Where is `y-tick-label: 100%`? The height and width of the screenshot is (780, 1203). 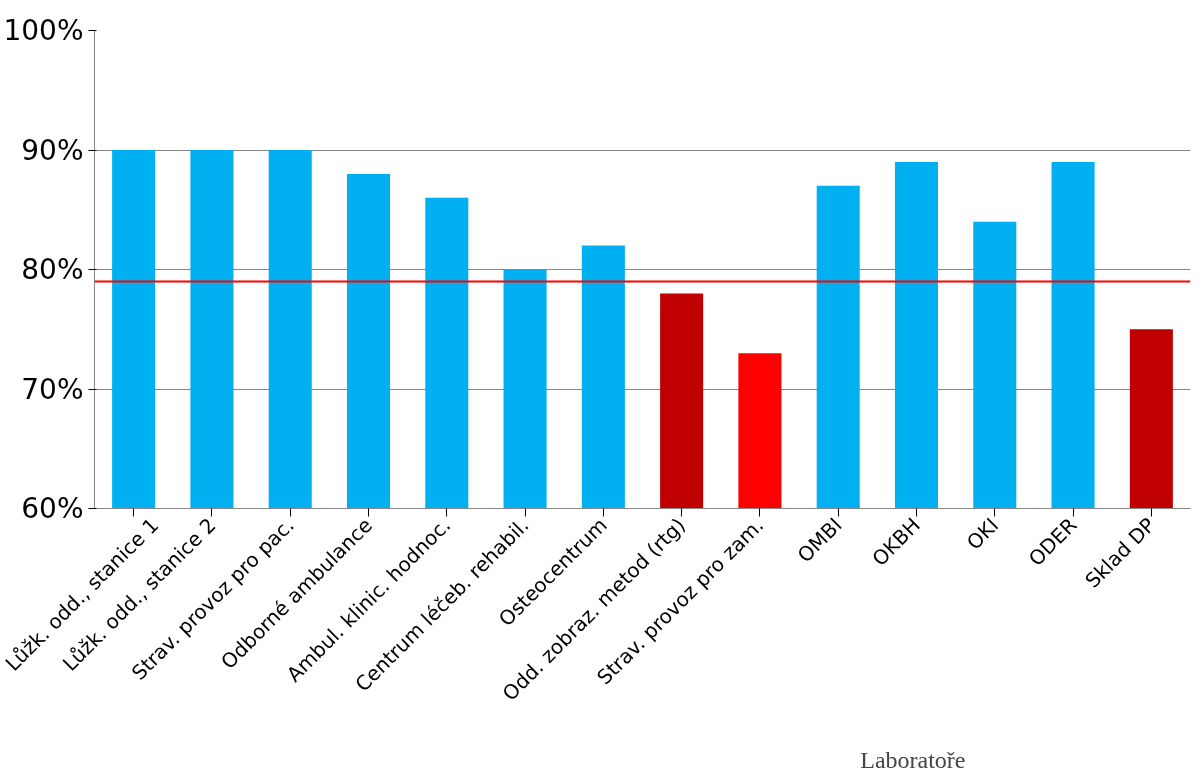 y-tick-label: 100% is located at coordinates (43, 30).